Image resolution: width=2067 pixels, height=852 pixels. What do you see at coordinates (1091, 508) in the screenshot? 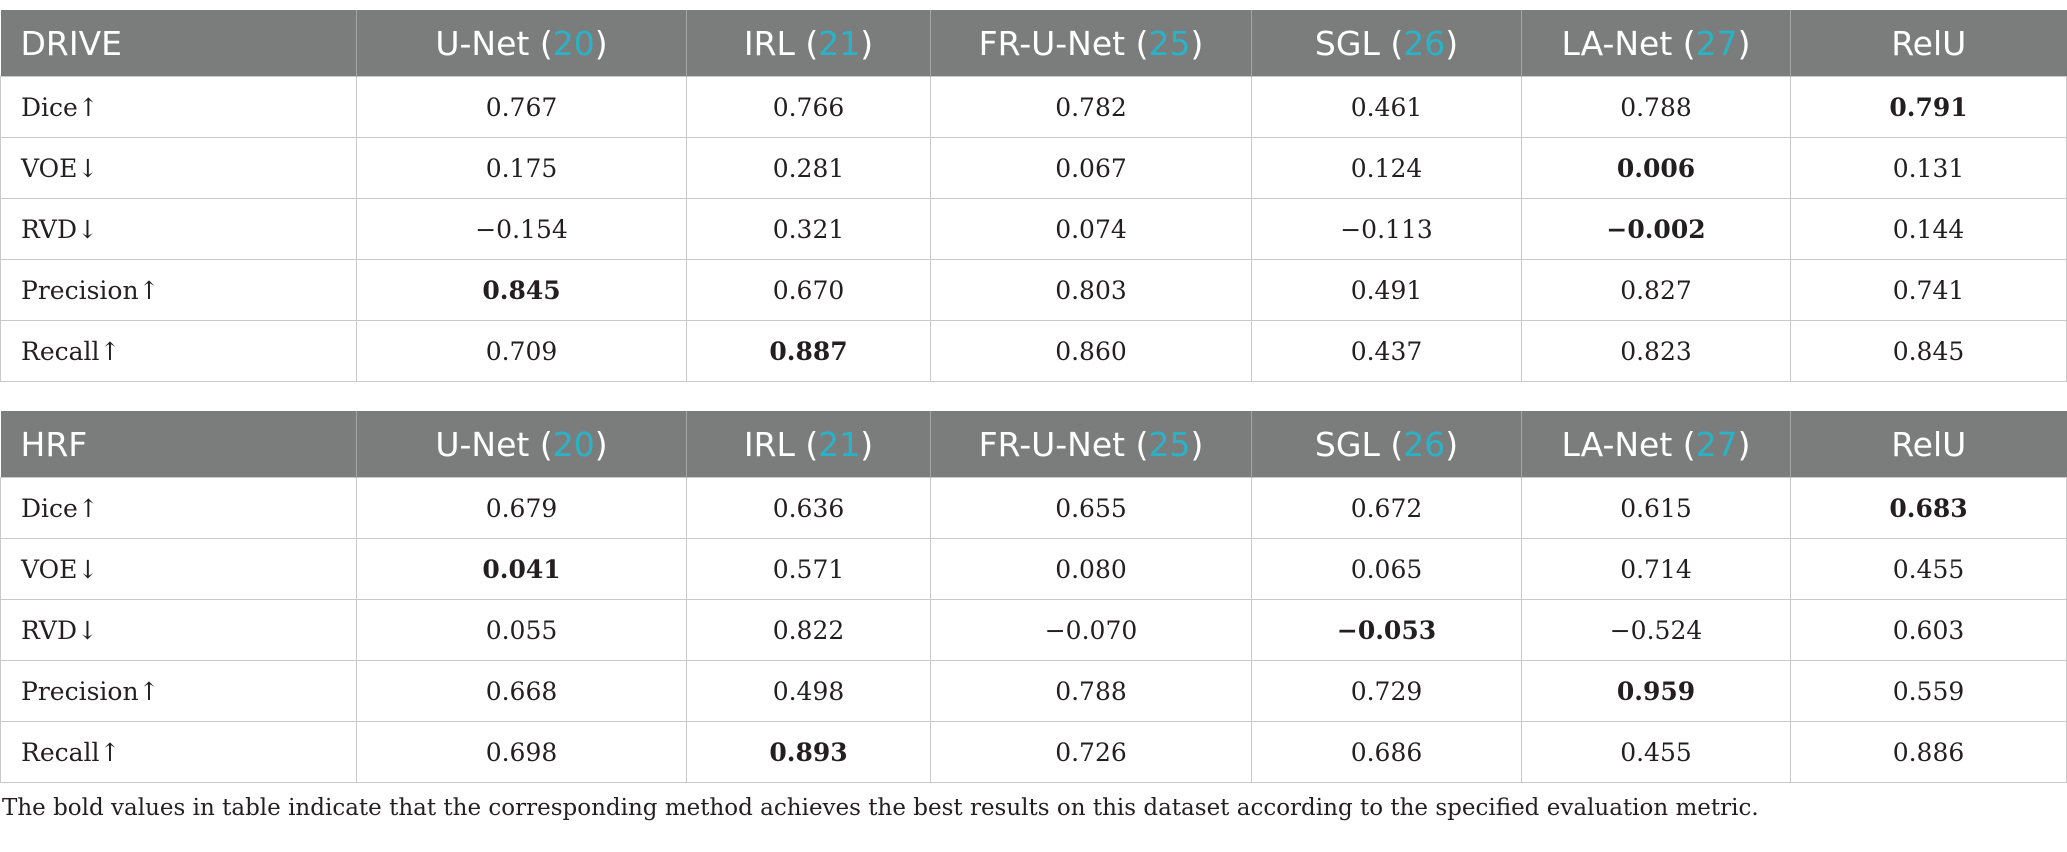
I see `value-cell: 0.655` at bounding box center [1091, 508].